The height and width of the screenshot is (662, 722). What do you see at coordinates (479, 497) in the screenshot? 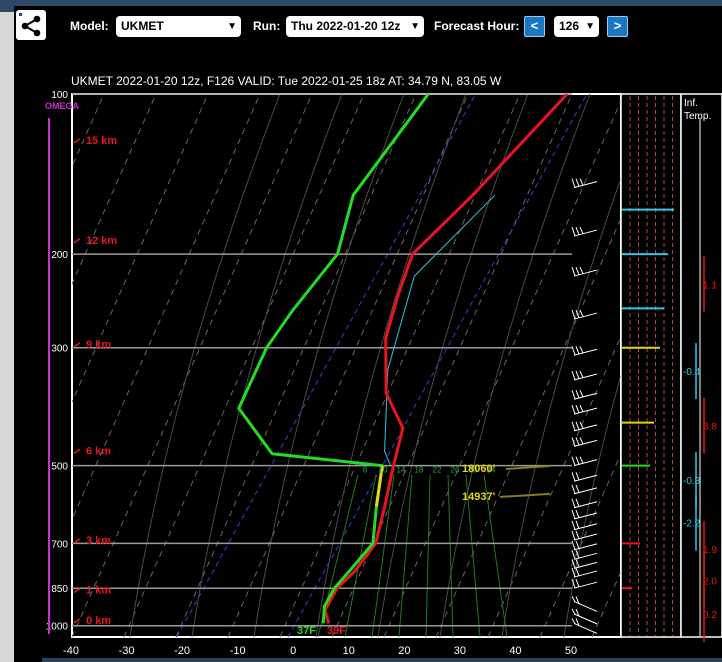
I see `level-annotation: 14937'` at bounding box center [479, 497].